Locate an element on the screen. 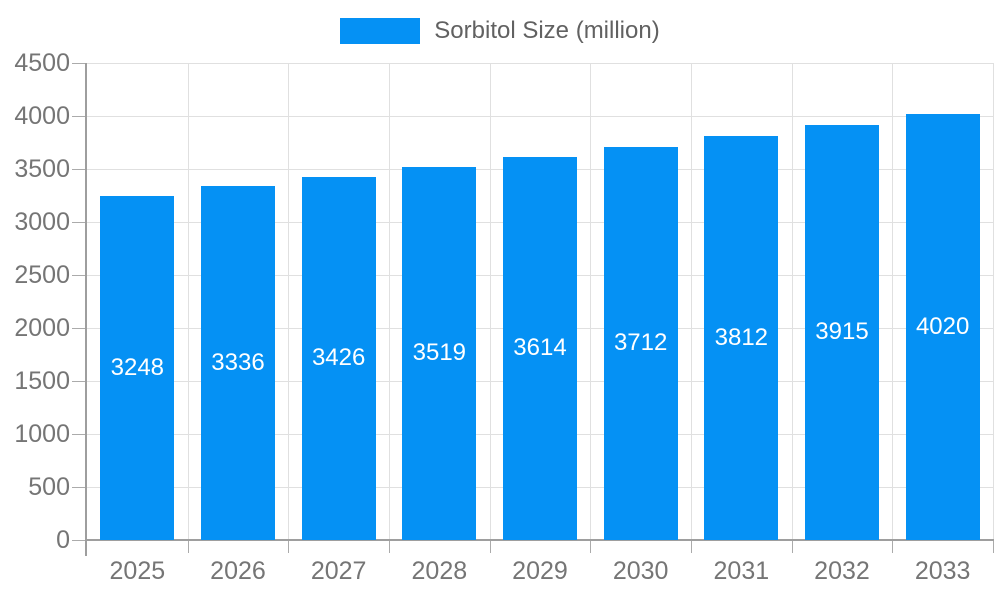  x-axis-label: 2033 is located at coordinates (942, 571).